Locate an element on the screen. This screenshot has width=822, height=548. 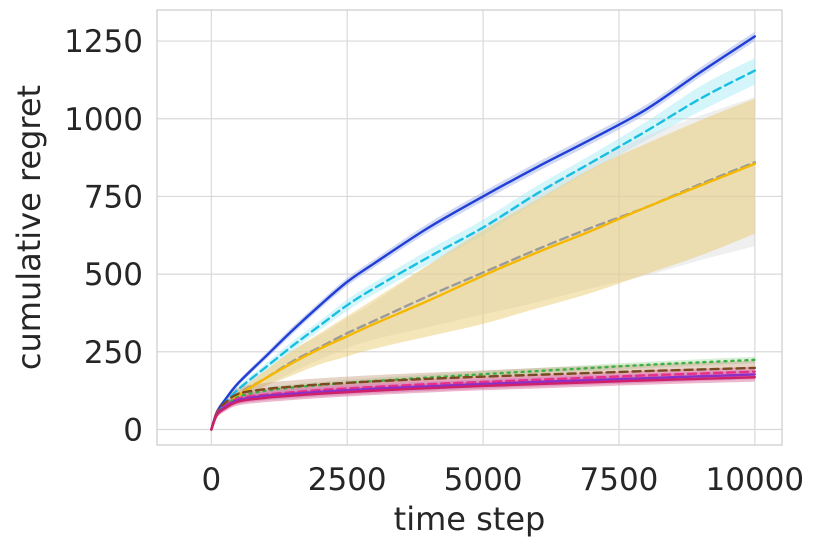
x-tick-label: 7500 is located at coordinates (619, 480).